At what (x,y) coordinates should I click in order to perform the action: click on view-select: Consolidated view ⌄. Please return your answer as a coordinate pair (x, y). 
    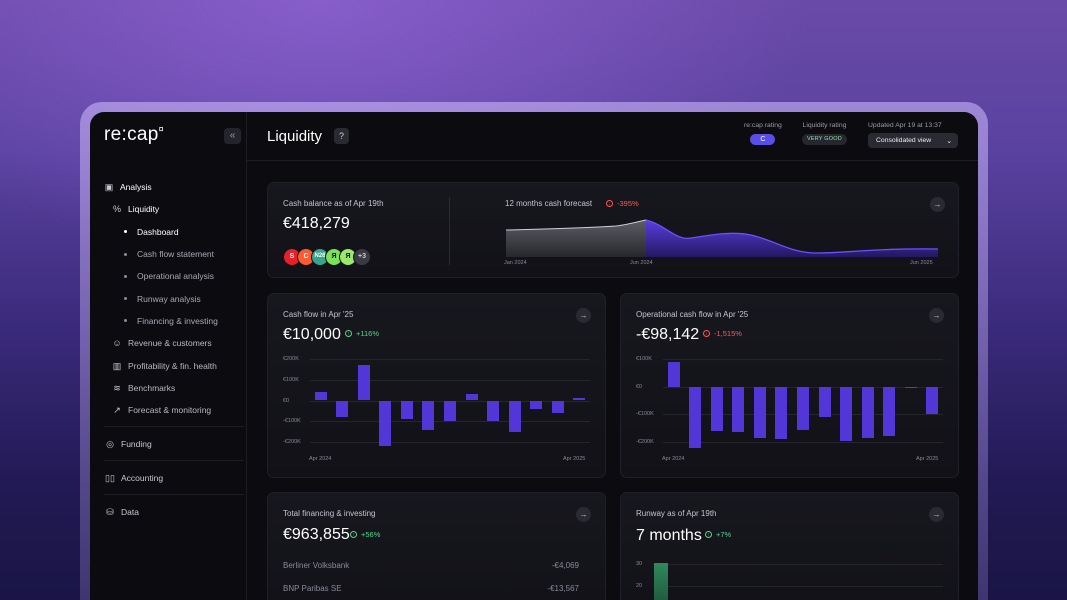
    Looking at the image, I should click on (913, 140).